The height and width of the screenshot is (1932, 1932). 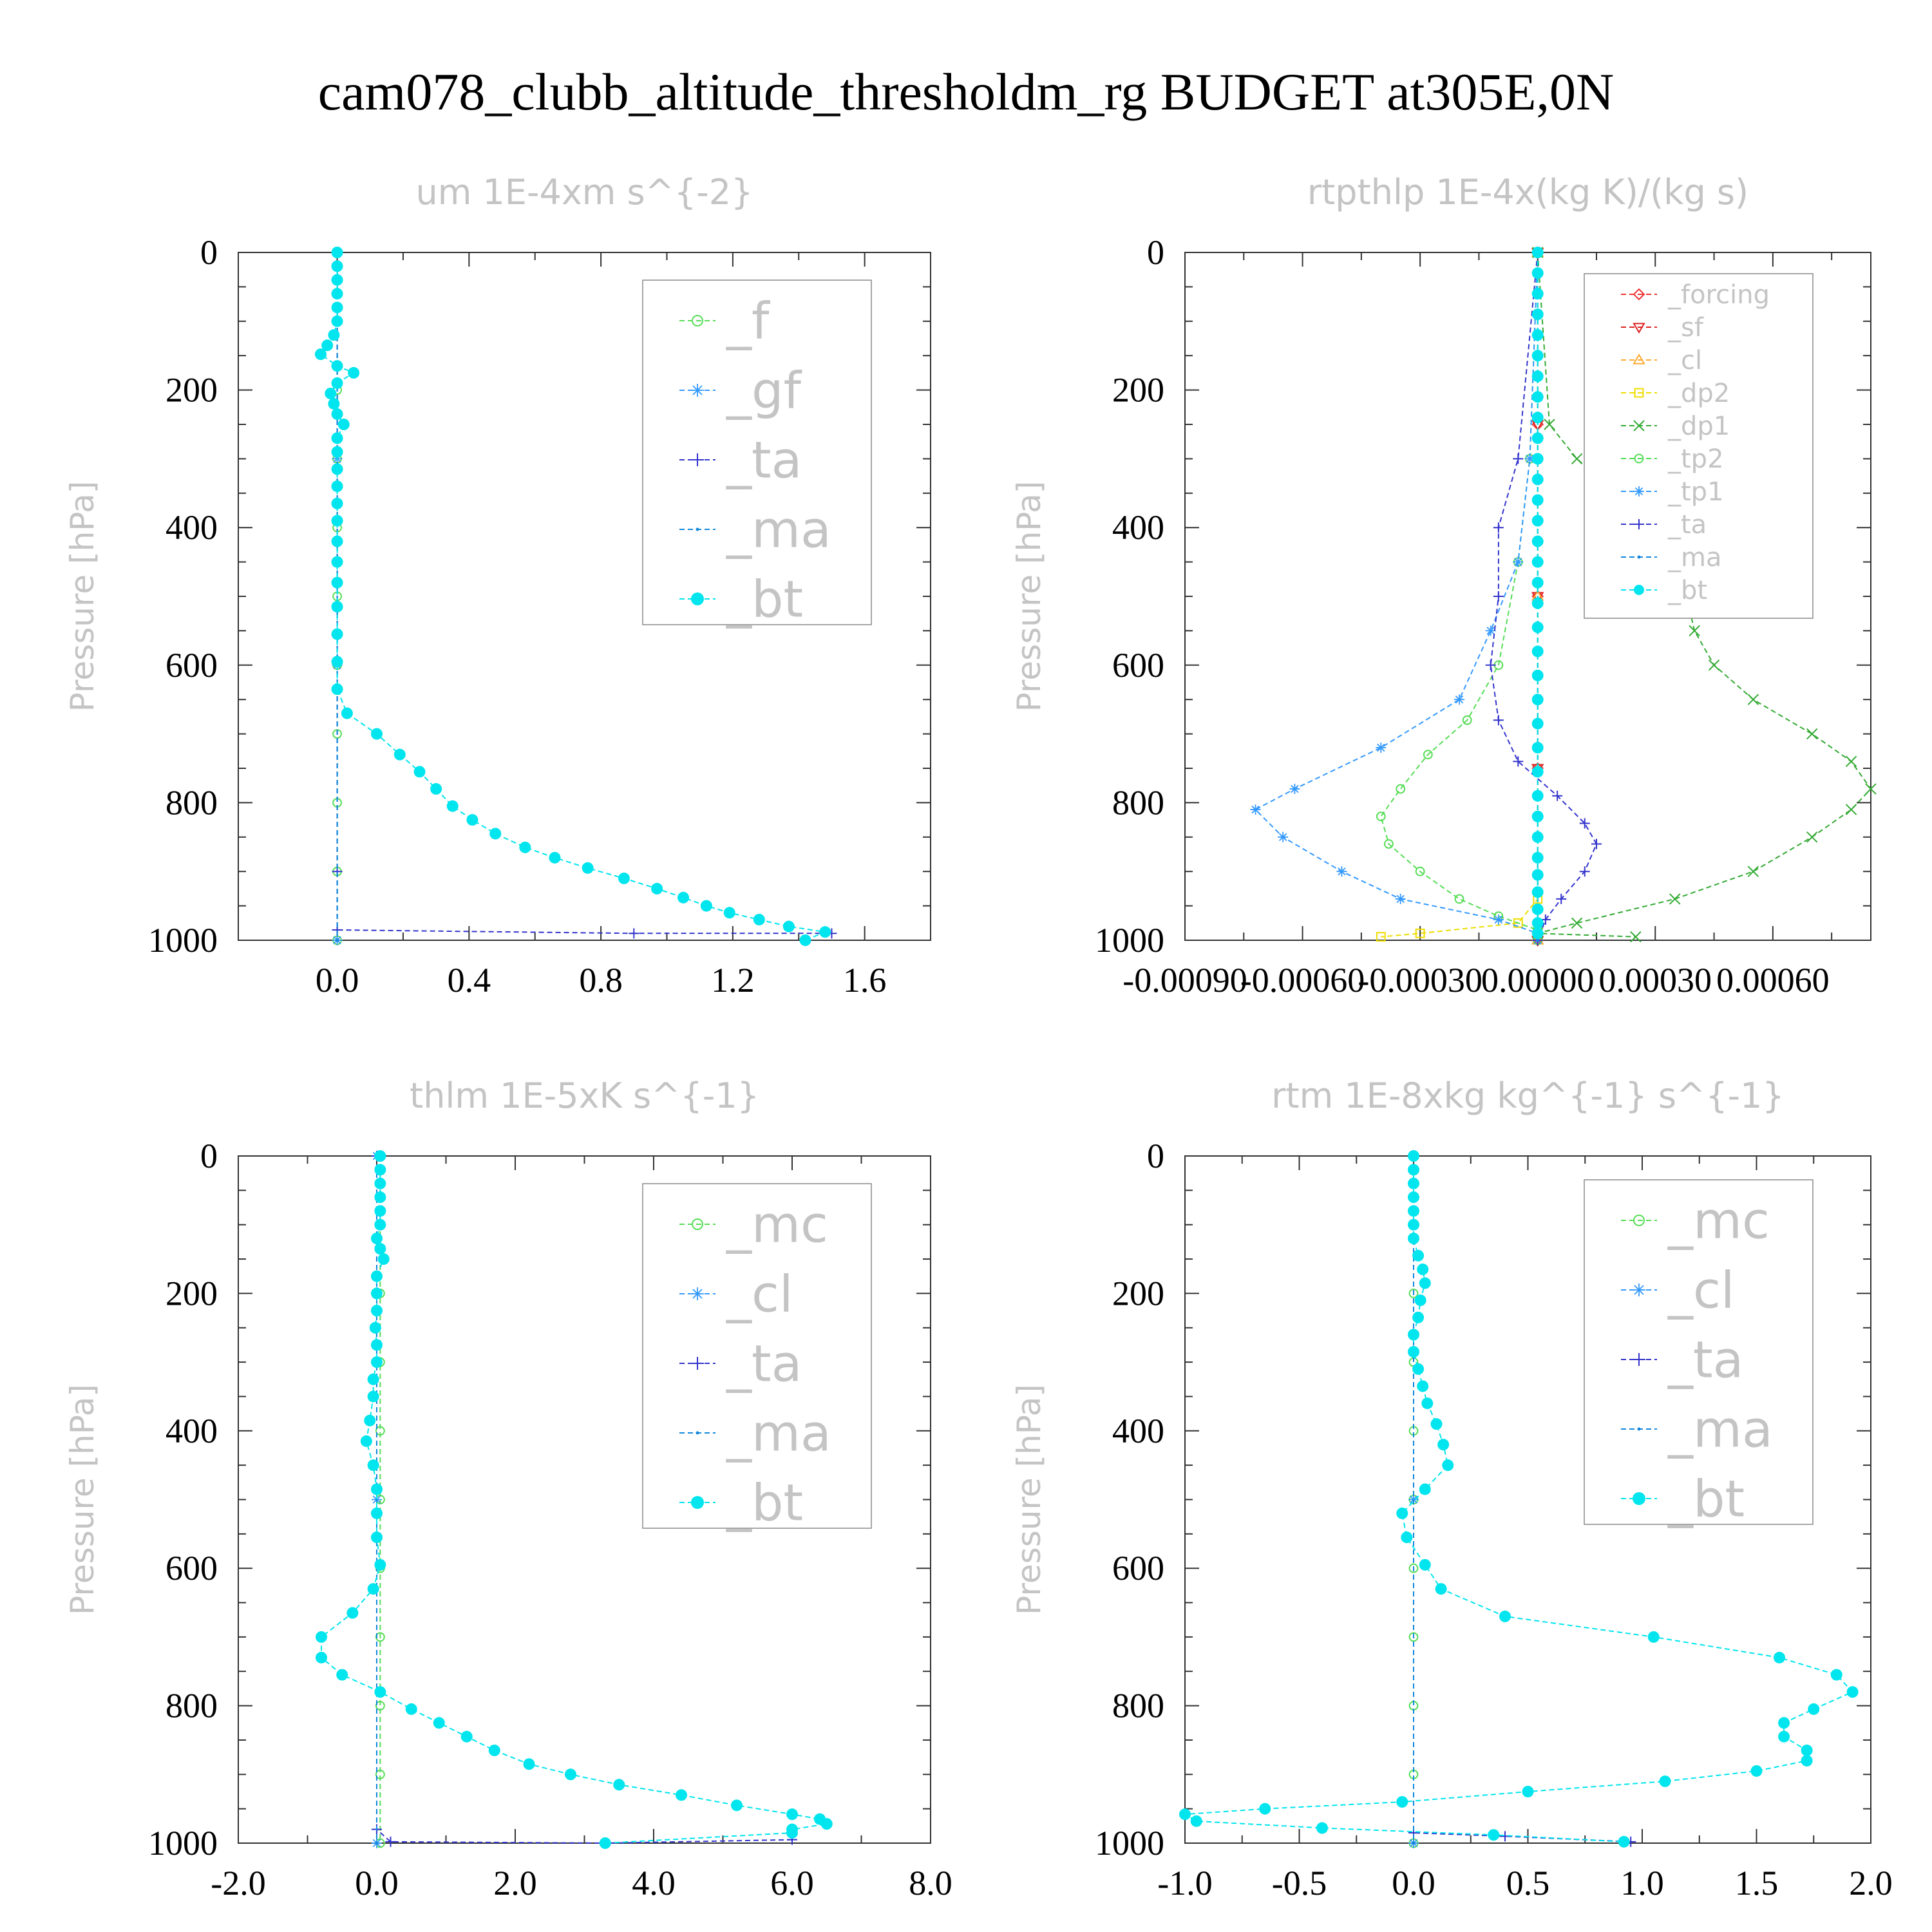 What do you see at coordinates (1696, 492) in the screenshot?
I see `legend-label: _tp1` at bounding box center [1696, 492].